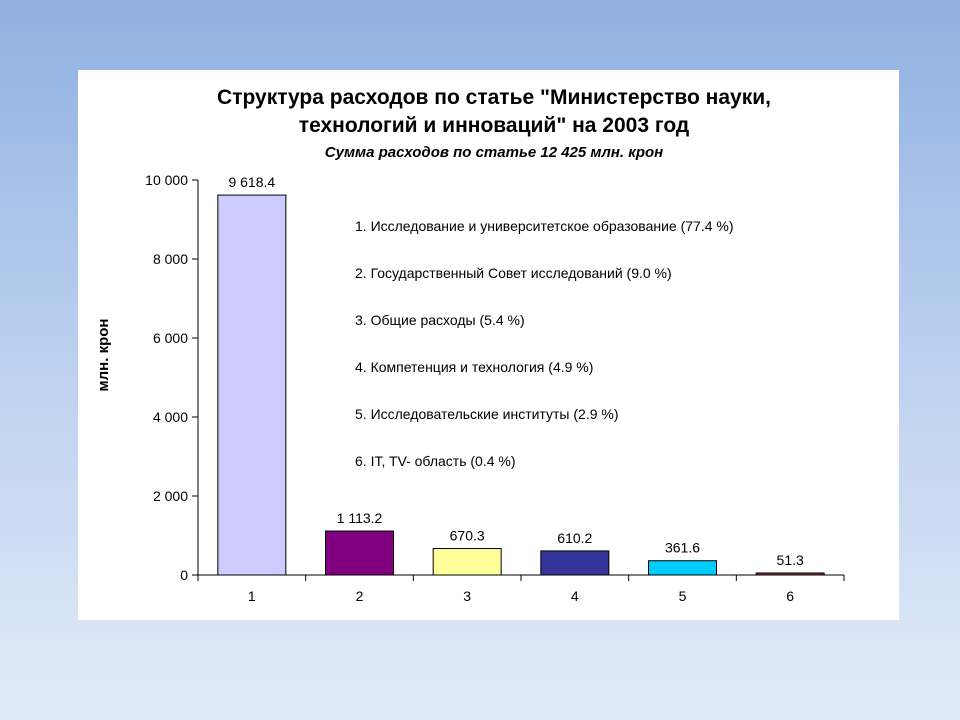 This screenshot has width=960, height=720. Describe the element at coordinates (170, 417) in the screenshot. I see `y-tick-label: 4 000` at that location.